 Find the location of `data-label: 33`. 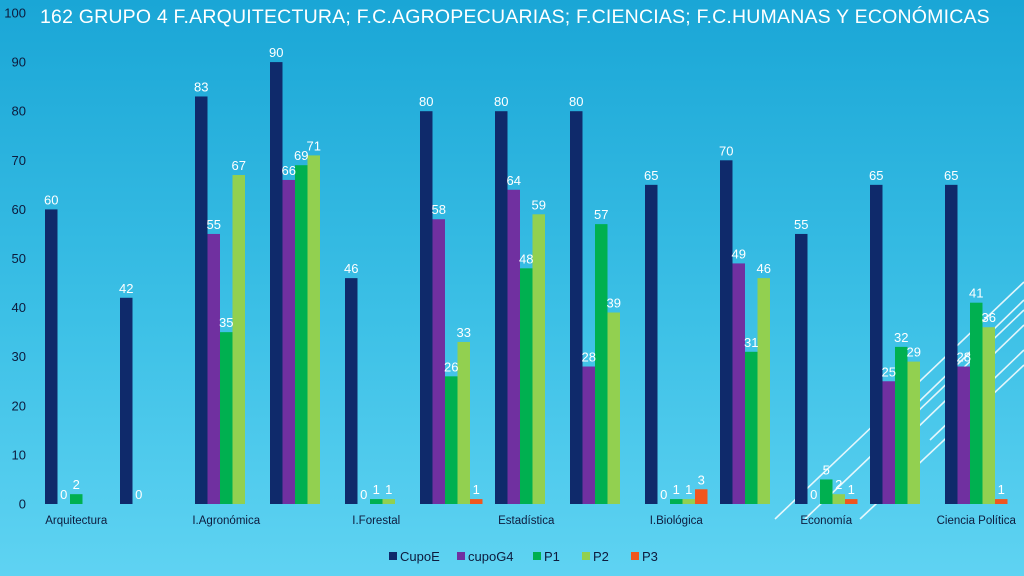

data-label: 33 is located at coordinates (464, 332).